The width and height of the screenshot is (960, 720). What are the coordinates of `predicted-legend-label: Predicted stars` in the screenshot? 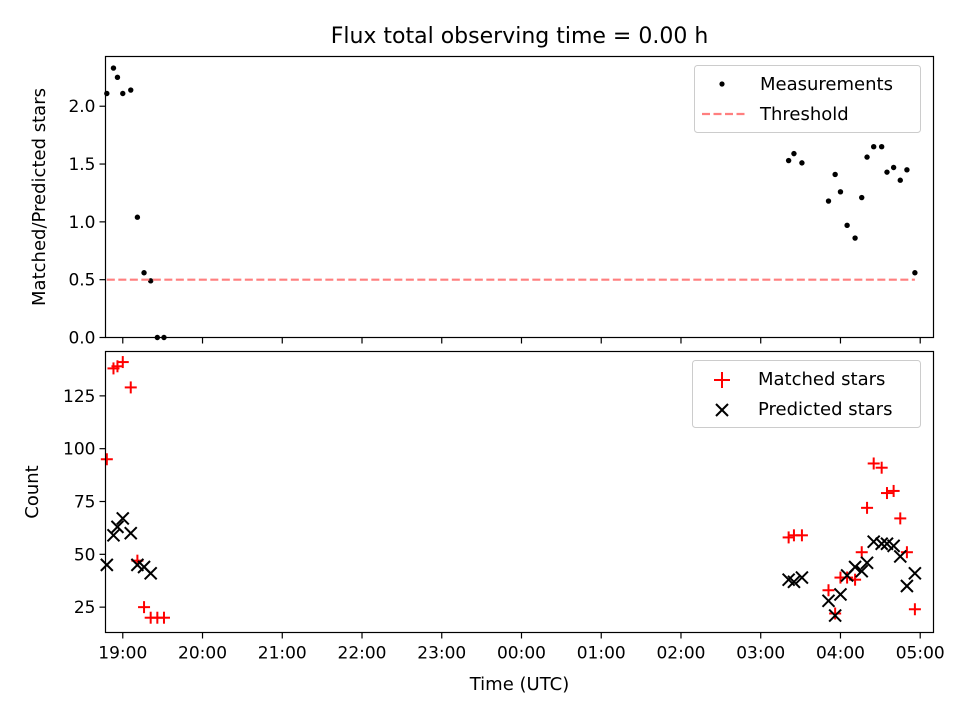 It's located at (825, 409).